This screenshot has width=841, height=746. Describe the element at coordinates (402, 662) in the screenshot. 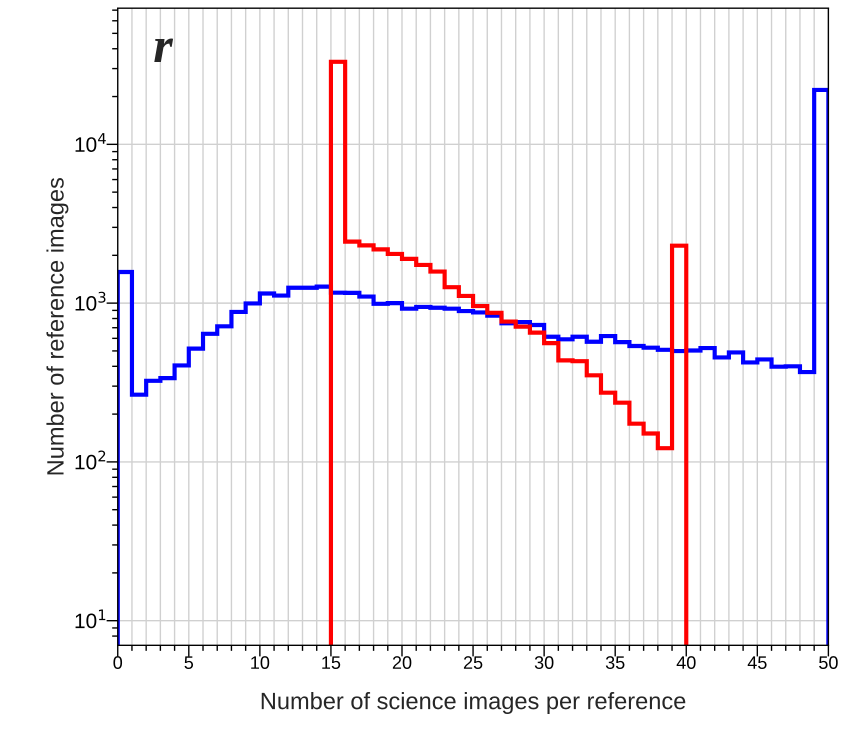

I see `x-tick-label: 20` at that location.